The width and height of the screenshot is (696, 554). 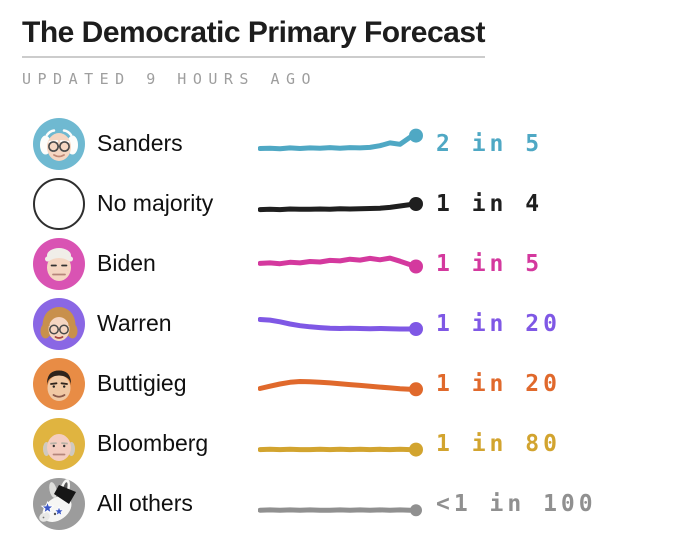 What do you see at coordinates (155, 203) in the screenshot?
I see `candidate-name: No majority` at bounding box center [155, 203].